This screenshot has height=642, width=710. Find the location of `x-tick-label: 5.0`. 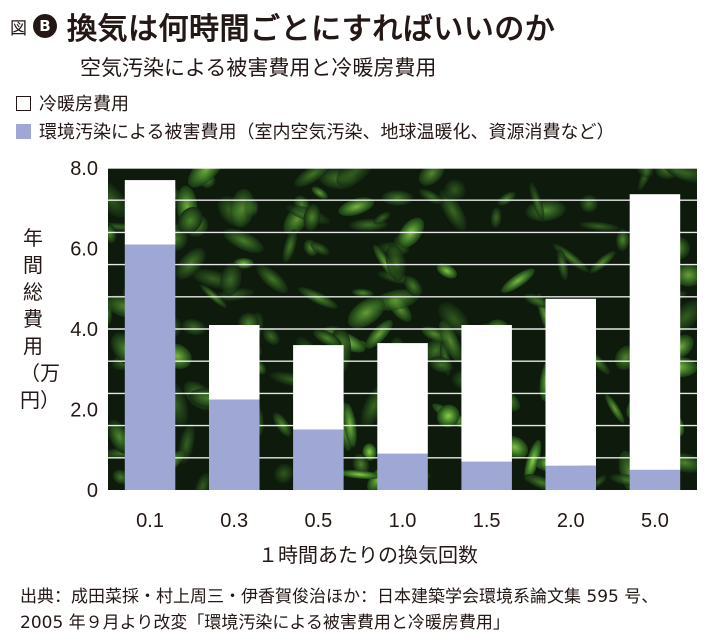

x-tick-label: 5.0 is located at coordinates (655, 521).